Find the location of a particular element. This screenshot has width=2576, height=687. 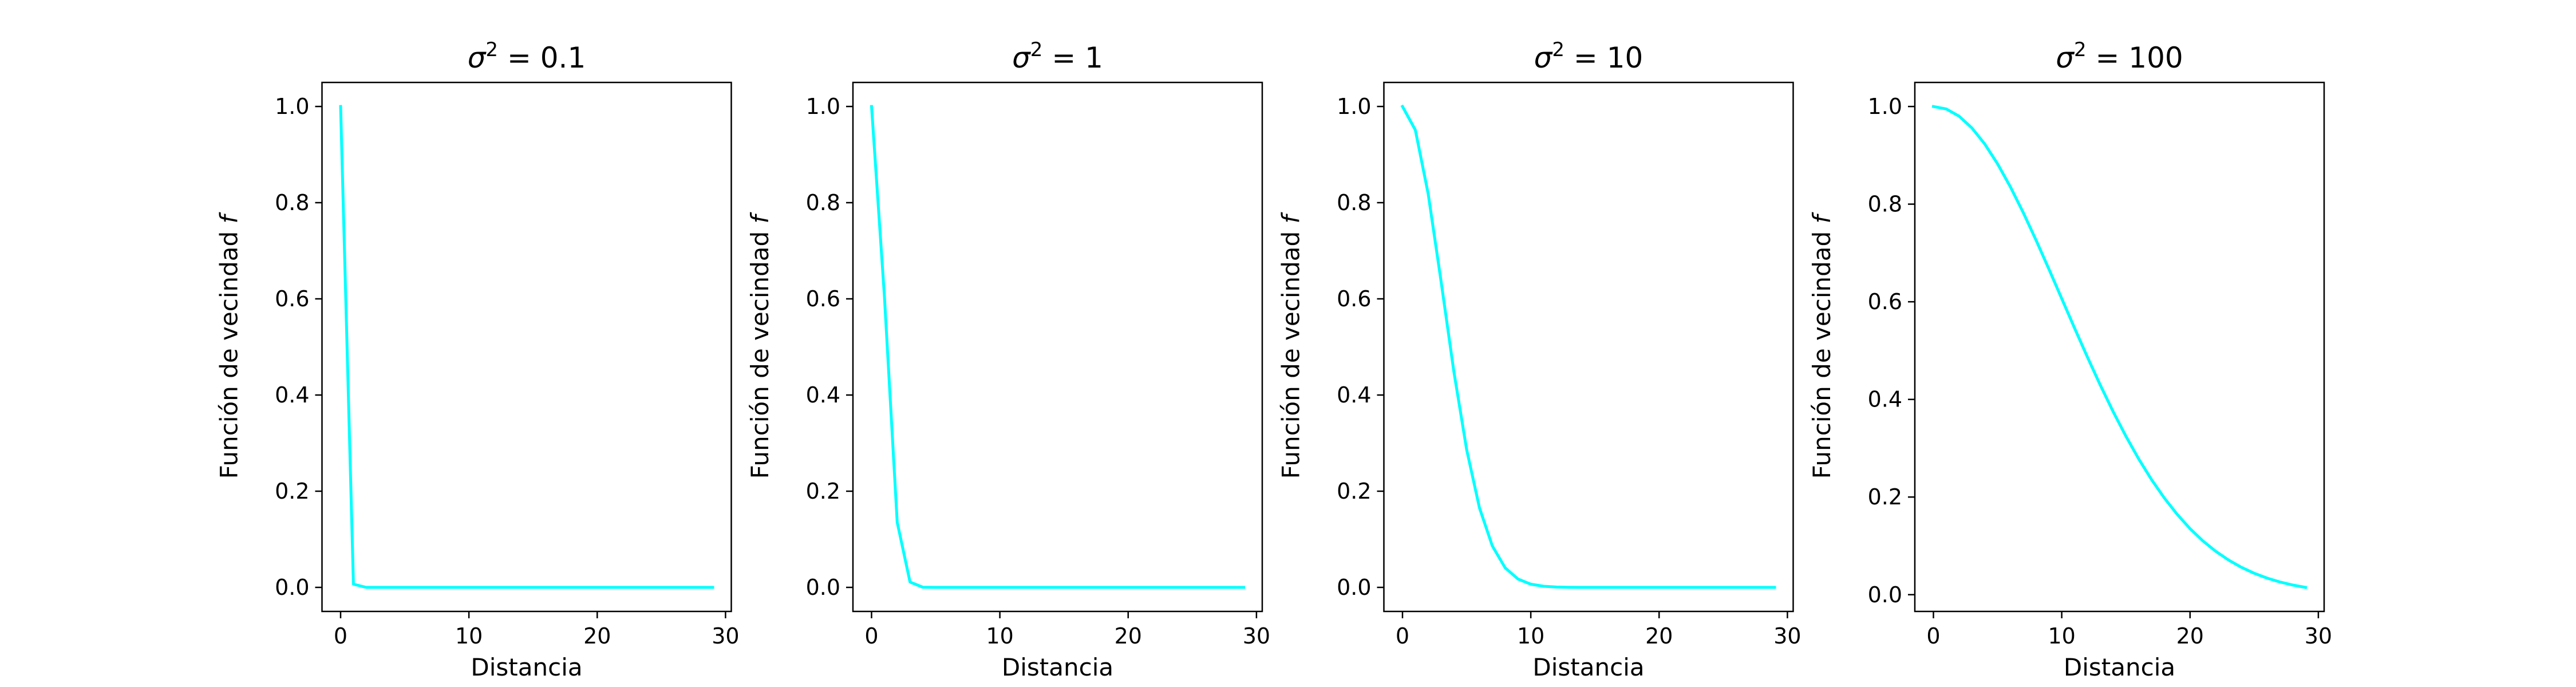

subplot-title: σ2 = 1 is located at coordinates (1057, 56).